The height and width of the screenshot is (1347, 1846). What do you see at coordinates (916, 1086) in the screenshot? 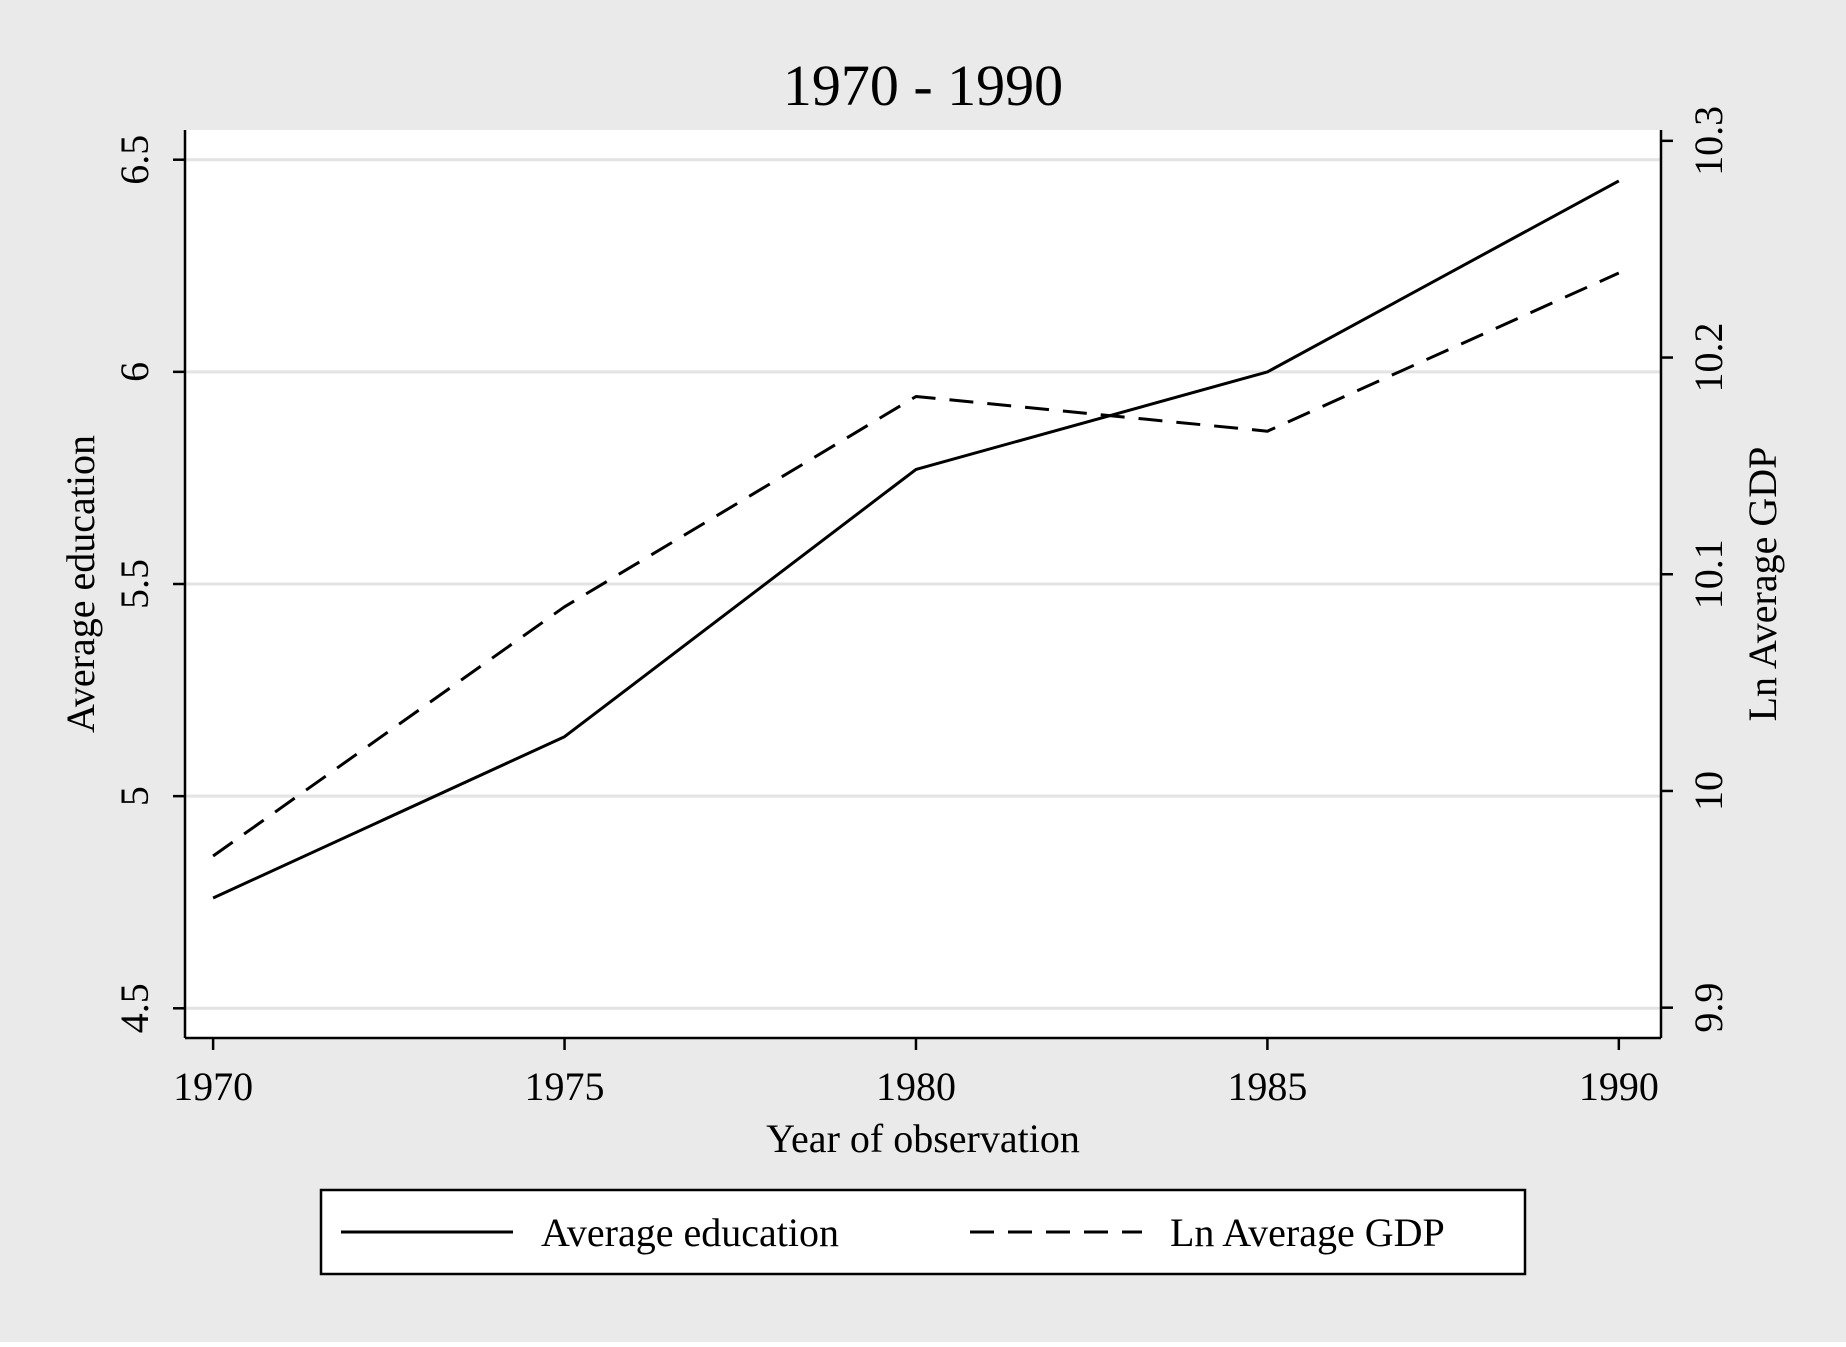
I see `x-tick-label: 1980` at bounding box center [916, 1086].